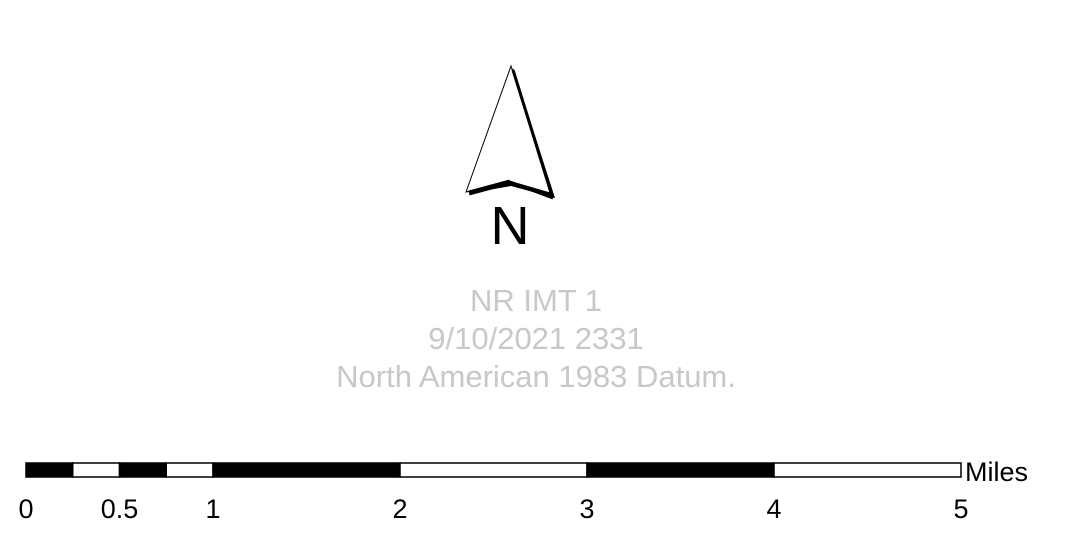  Describe the element at coordinates (536, 300) in the screenshot. I see `map-title: NR IMT 1` at that location.